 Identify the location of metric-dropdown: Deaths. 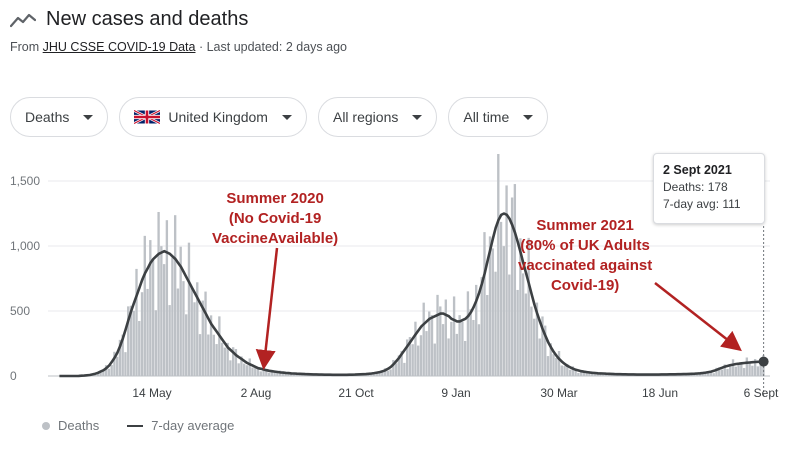
(59, 117).